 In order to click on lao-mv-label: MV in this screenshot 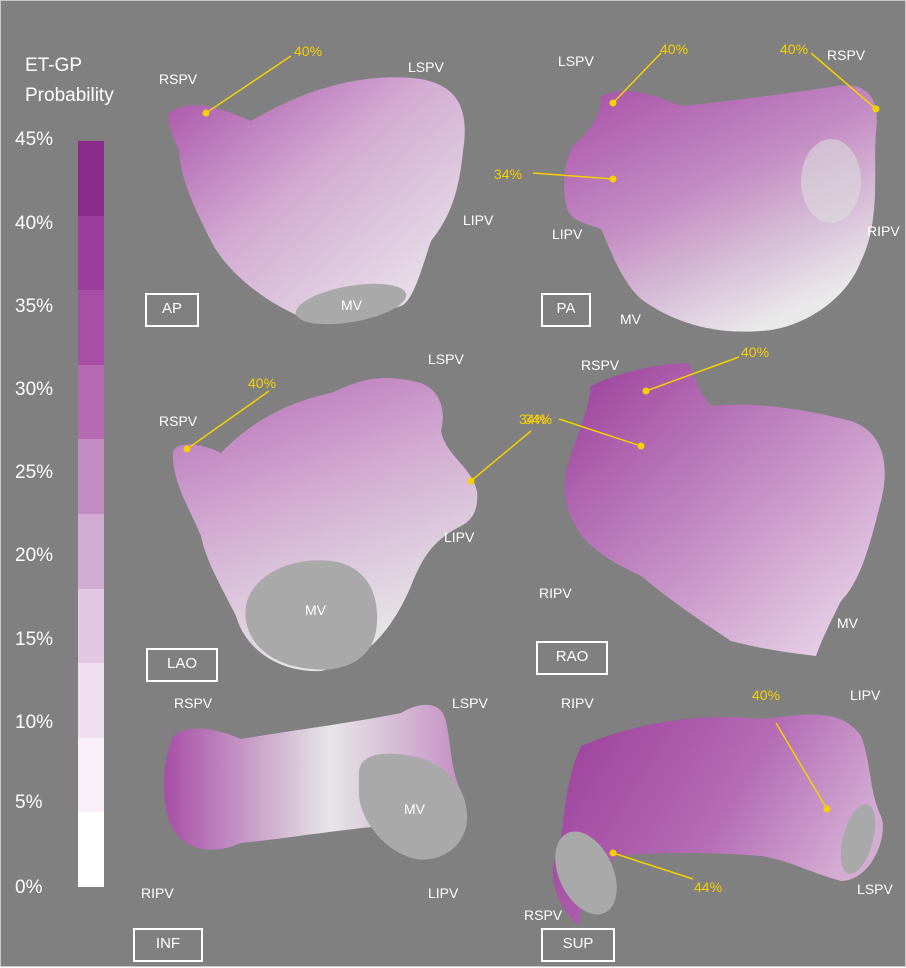, I will do `click(315, 610)`.